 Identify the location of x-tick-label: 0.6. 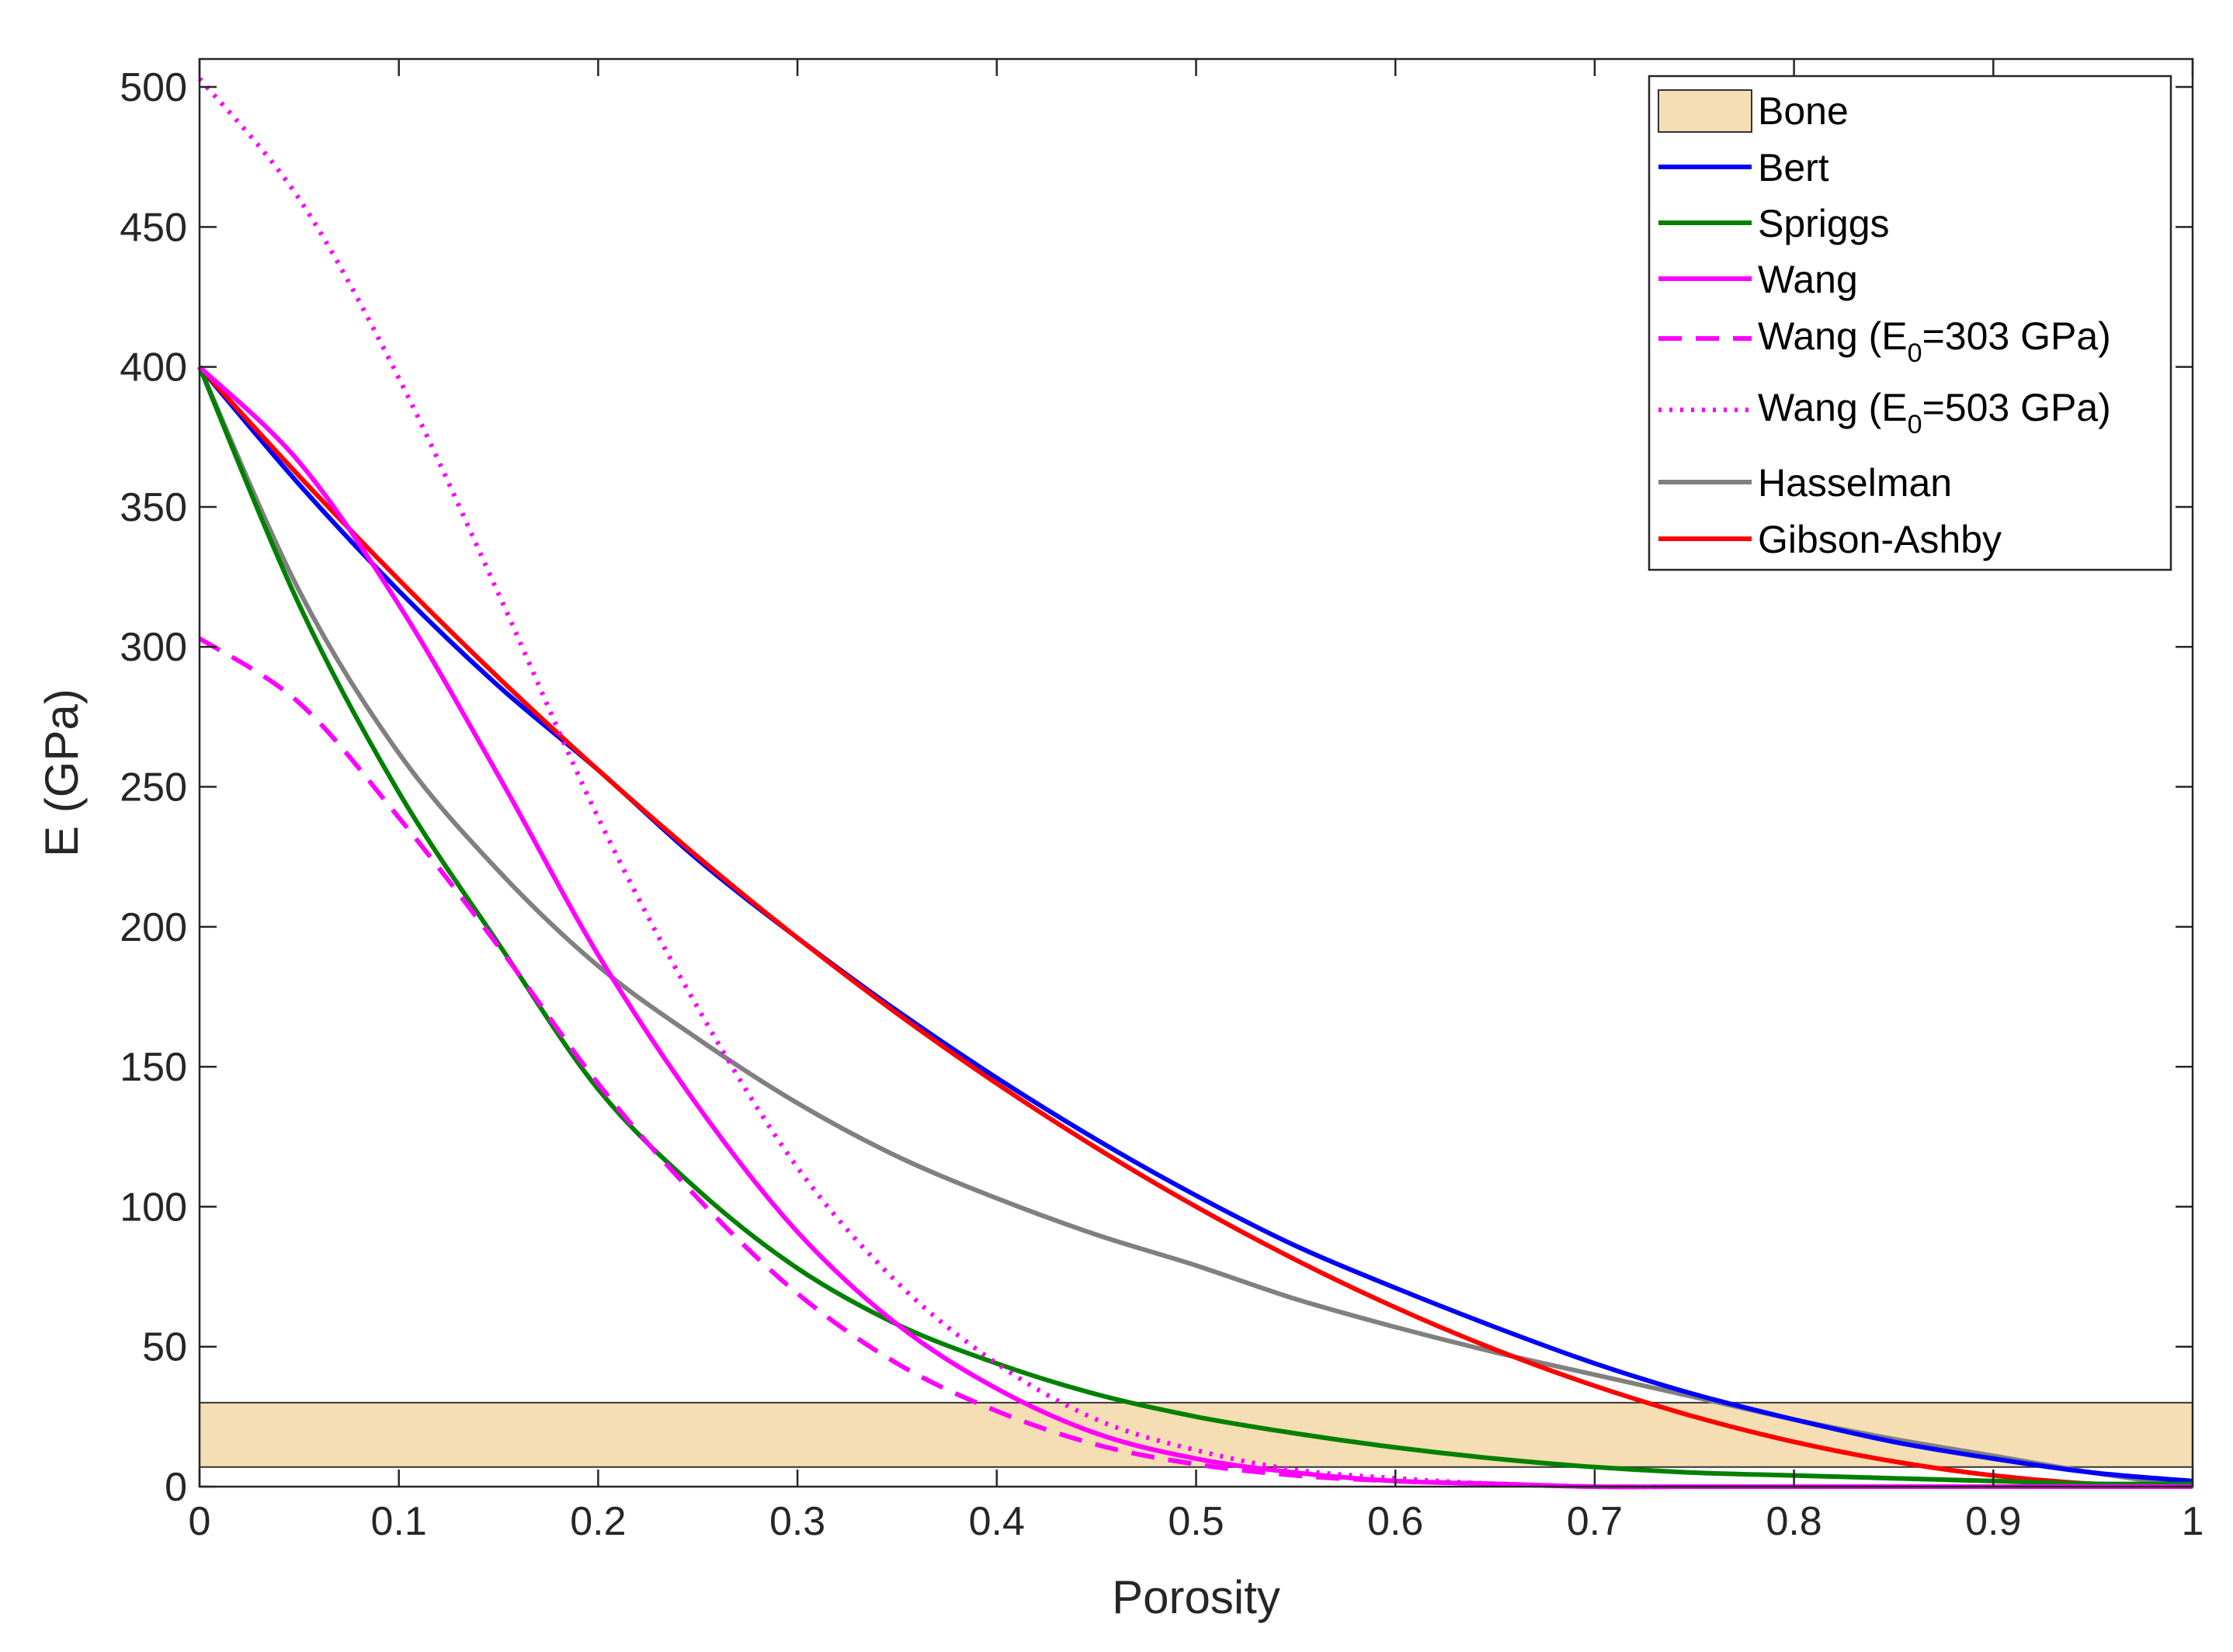
(1395, 1521).